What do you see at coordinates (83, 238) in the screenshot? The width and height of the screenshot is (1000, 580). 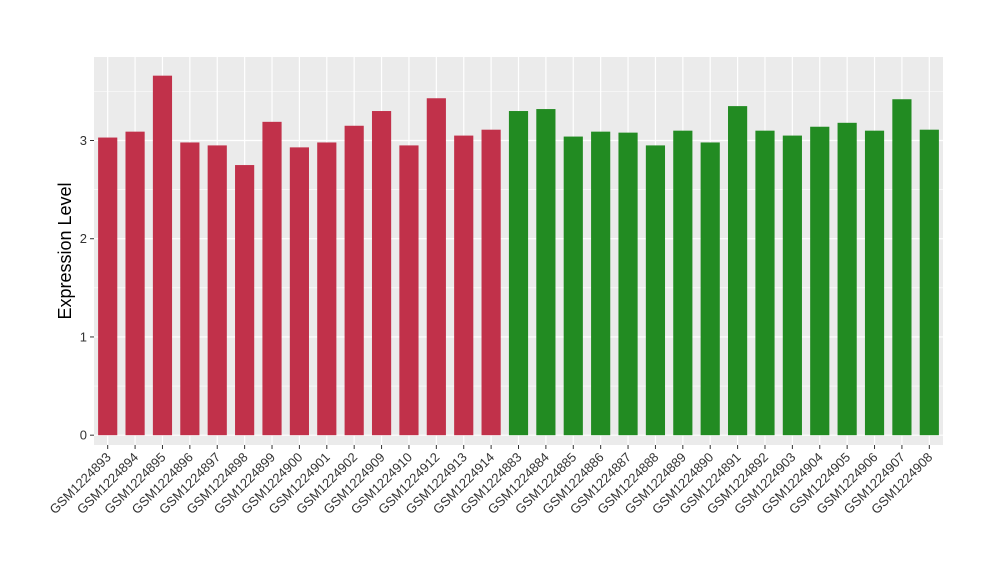 I see `y-tick-label: 2` at bounding box center [83, 238].